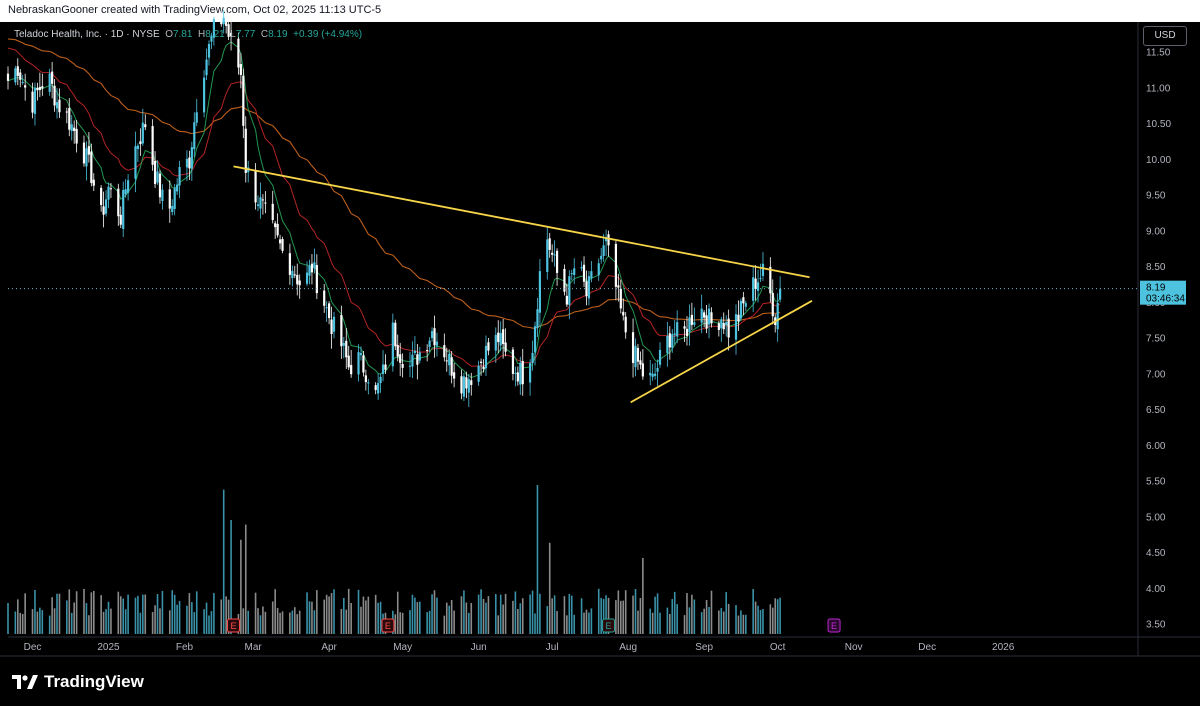 Image resolution: width=1200 pixels, height=706 pixels. I want to click on x-tick-label: May, so click(402, 647).